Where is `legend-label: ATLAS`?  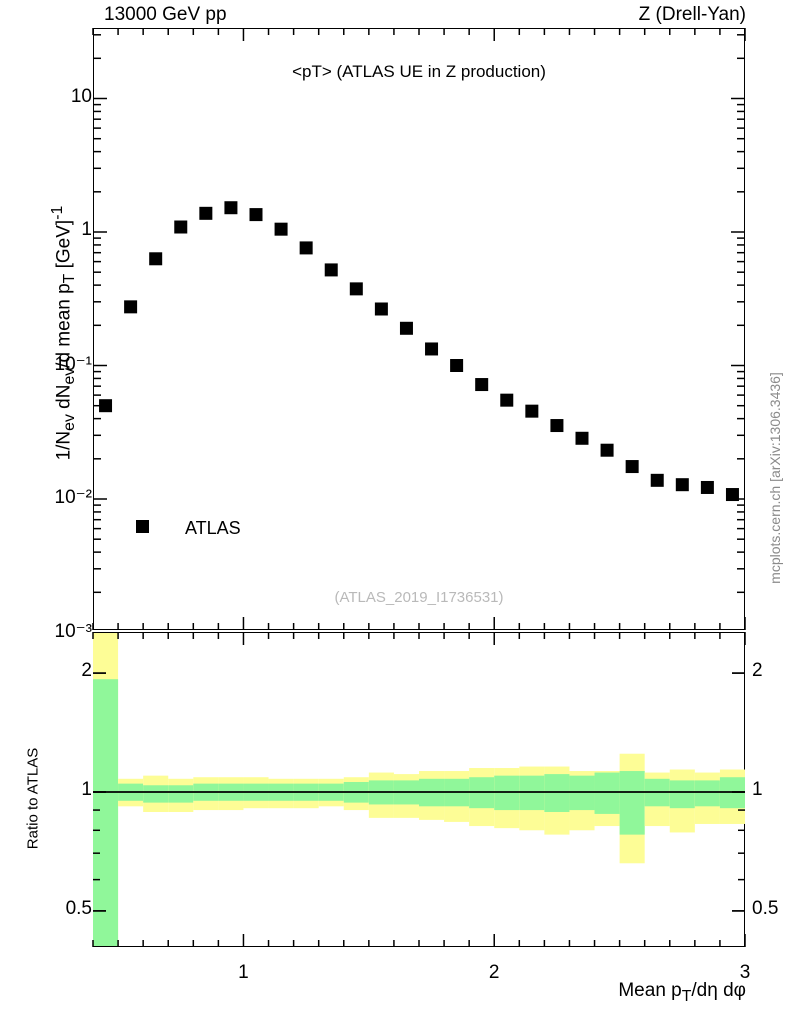 legend-label: ATLAS is located at coordinates (213, 528).